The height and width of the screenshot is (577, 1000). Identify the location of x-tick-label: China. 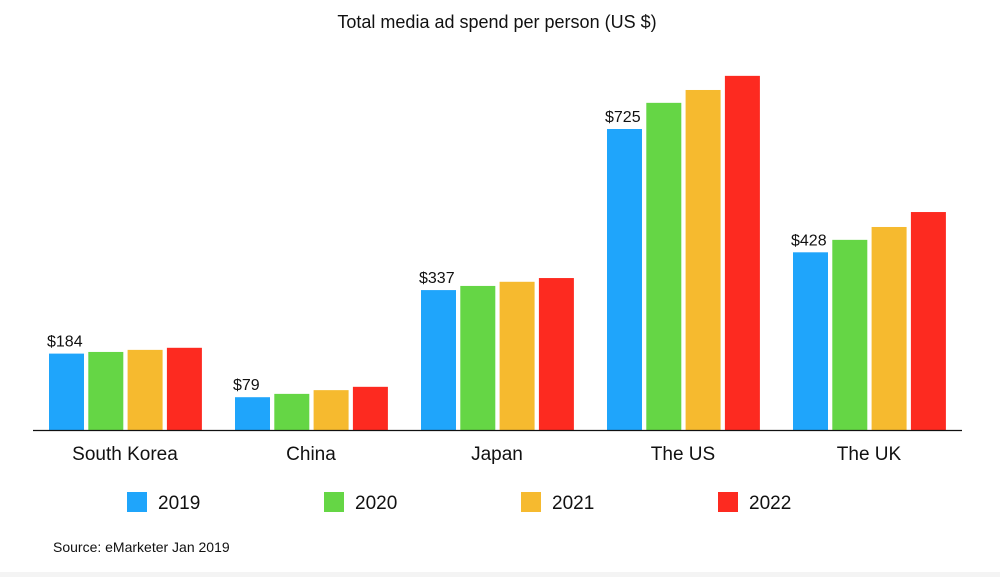
(311, 454).